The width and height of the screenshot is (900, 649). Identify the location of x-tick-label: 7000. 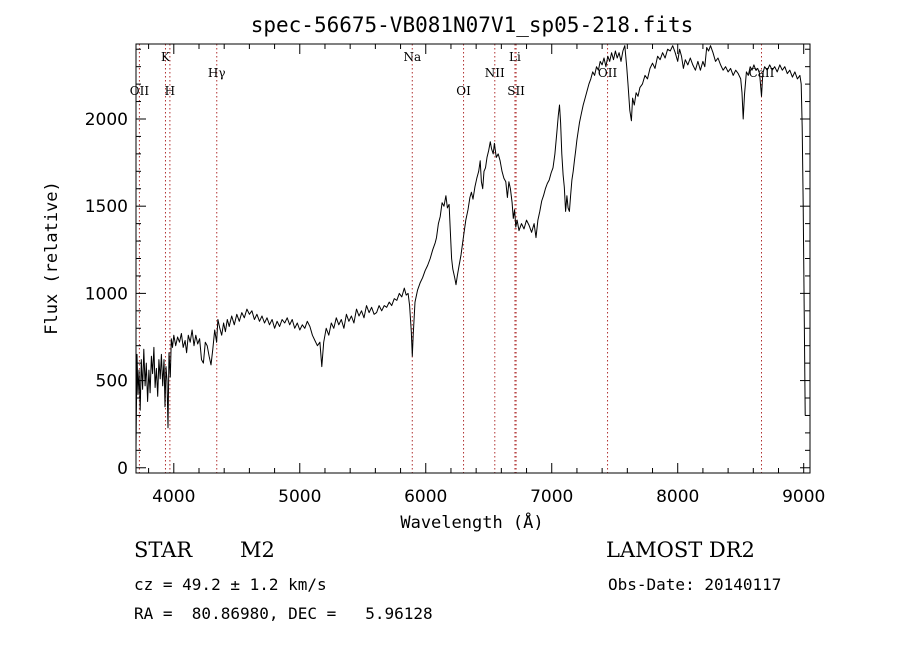
(551, 497).